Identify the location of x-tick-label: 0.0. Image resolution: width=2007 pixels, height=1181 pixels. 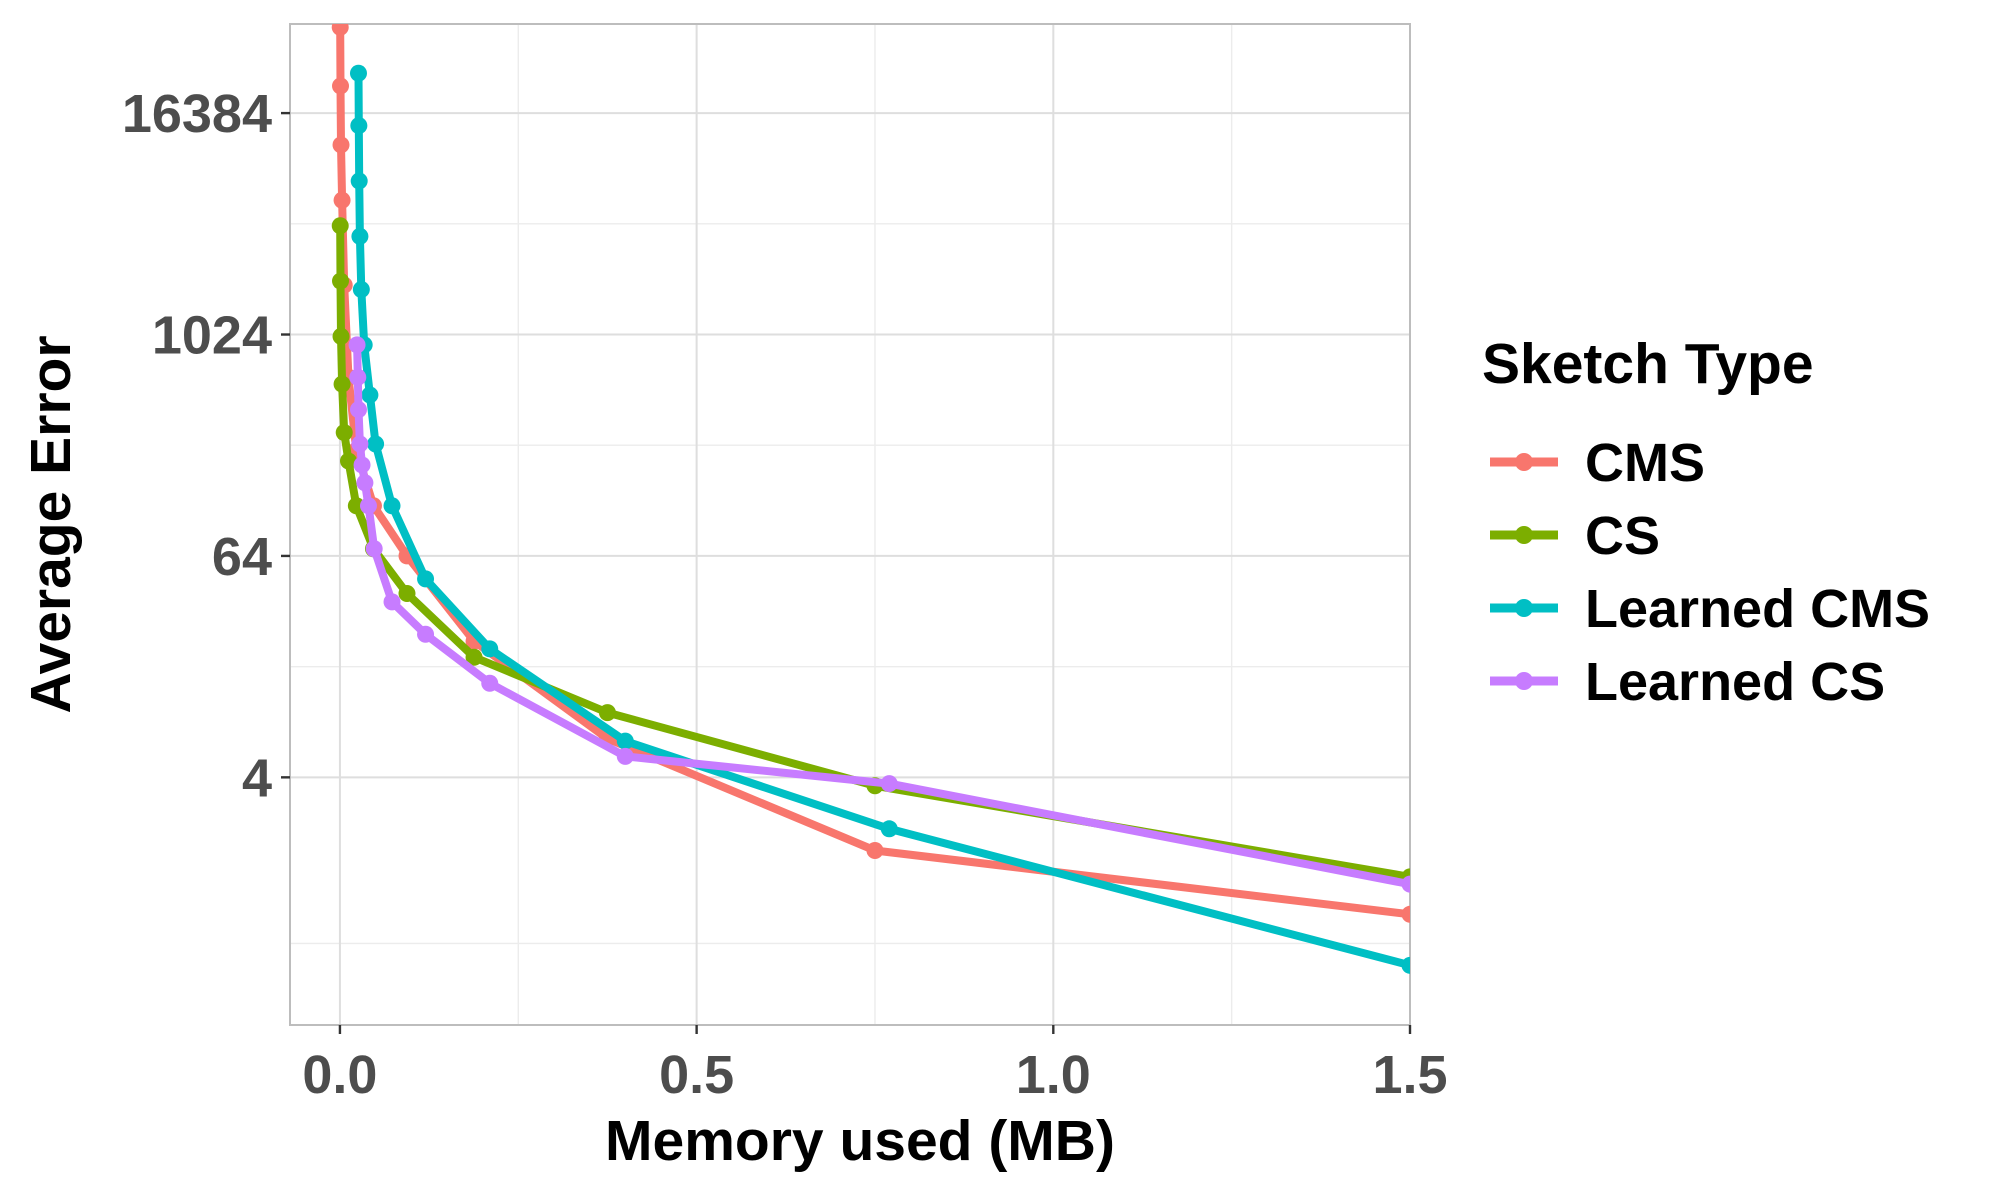
(339, 1075).